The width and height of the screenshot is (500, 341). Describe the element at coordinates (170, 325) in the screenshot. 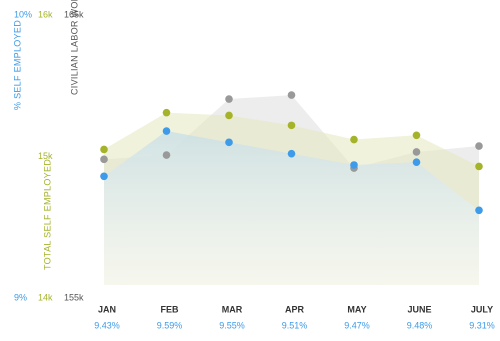

I see `value-label: 9.59%` at that location.